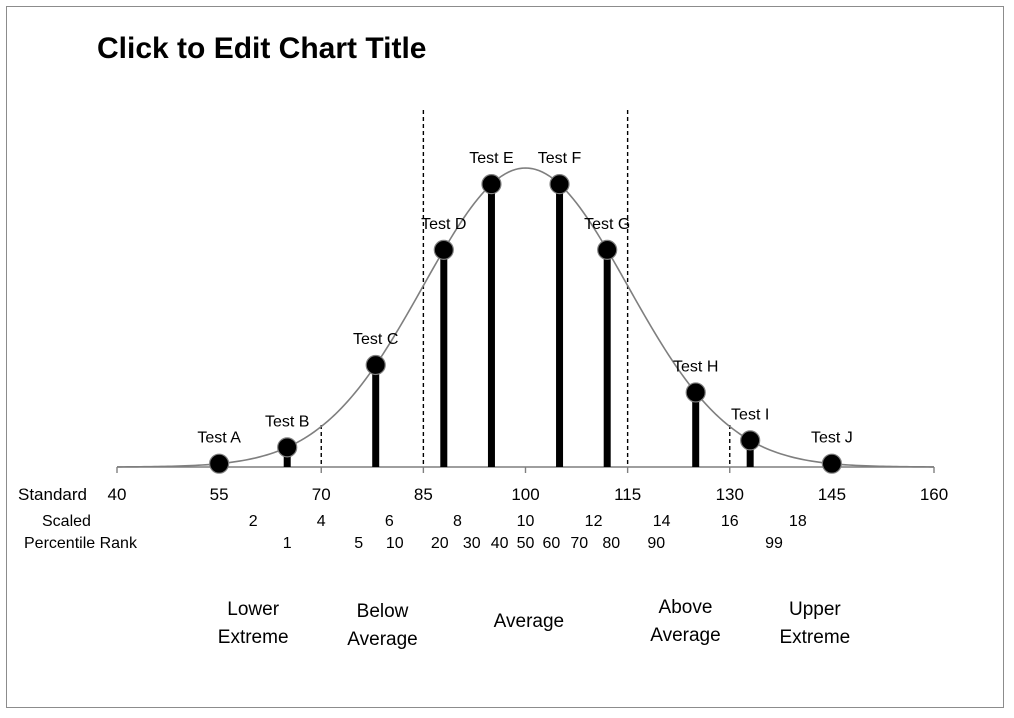  Describe the element at coordinates (321, 494) in the screenshot. I see `scale-standard-tick-70: 70` at that location.